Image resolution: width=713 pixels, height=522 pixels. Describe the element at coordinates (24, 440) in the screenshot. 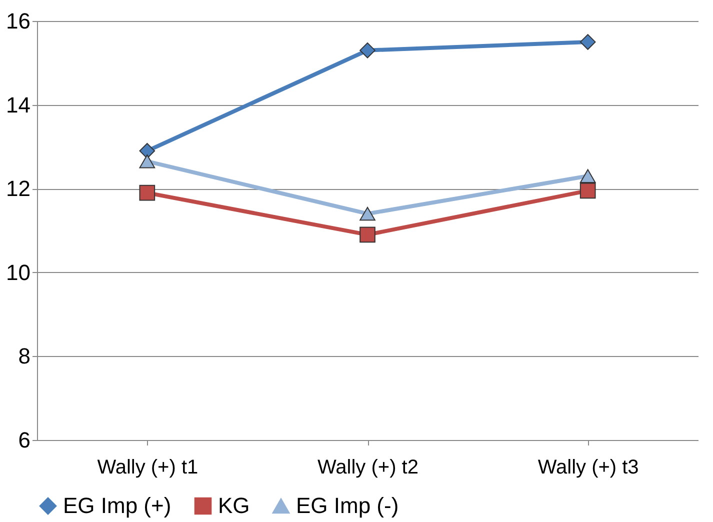

I see `y-tick-label: 6` at that location.